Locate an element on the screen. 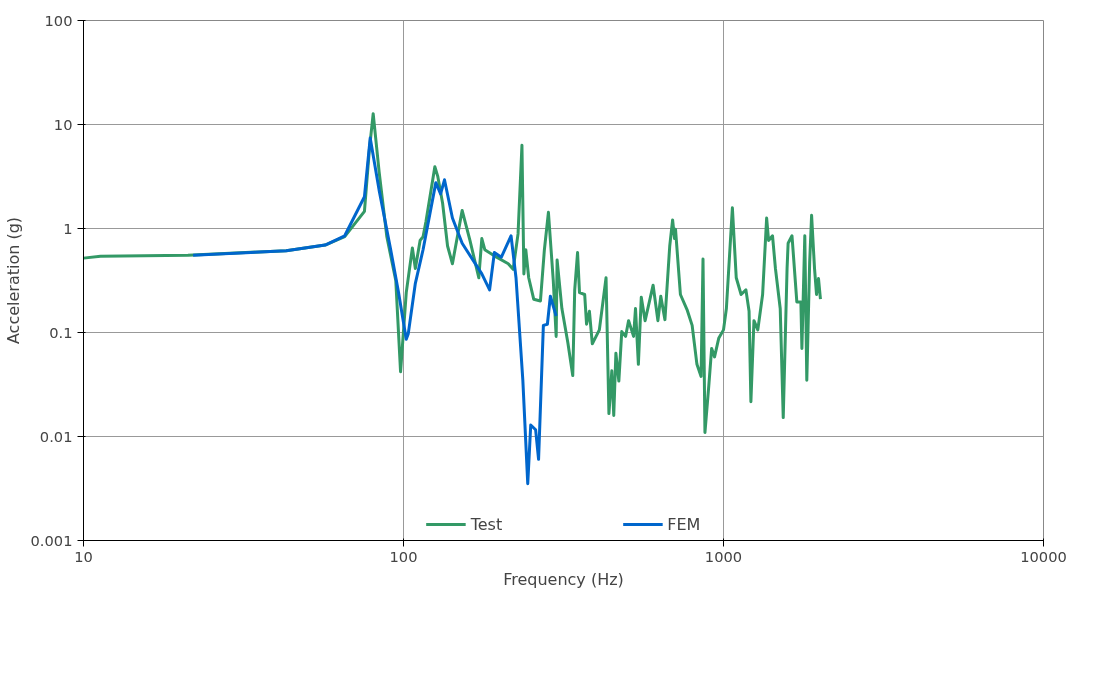 This screenshot has width=1103, height=673. x-tick-label: 10000 is located at coordinates (1043, 556).